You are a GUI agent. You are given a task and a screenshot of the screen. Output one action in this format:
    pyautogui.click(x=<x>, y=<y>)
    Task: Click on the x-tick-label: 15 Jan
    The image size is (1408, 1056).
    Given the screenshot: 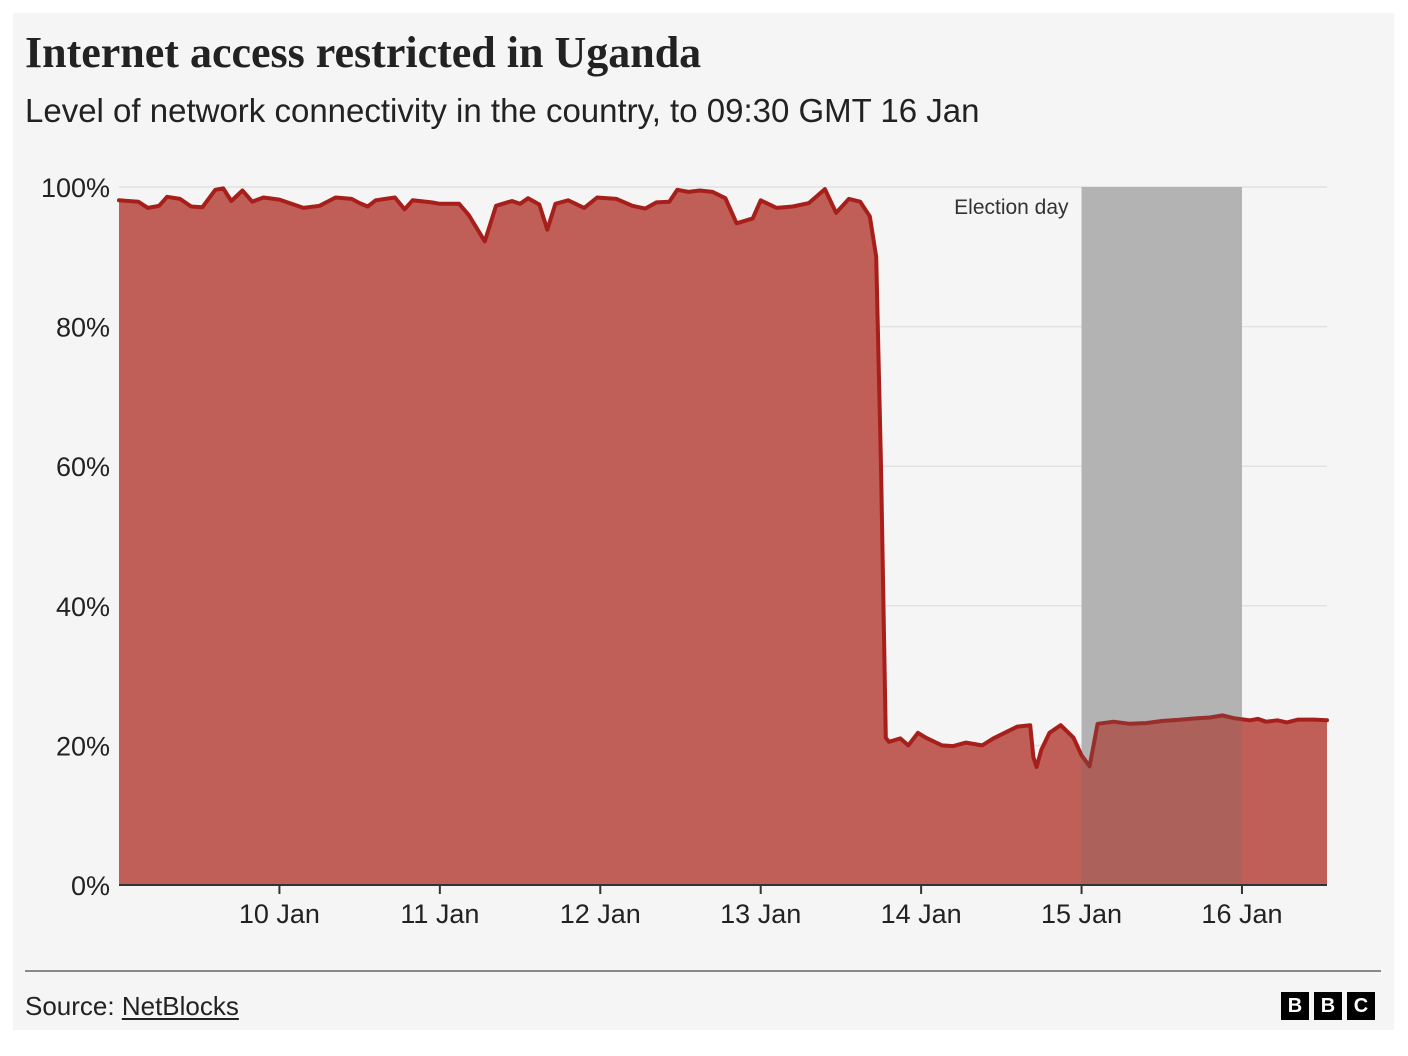 What is the action you would take?
    pyautogui.click(x=1081, y=914)
    